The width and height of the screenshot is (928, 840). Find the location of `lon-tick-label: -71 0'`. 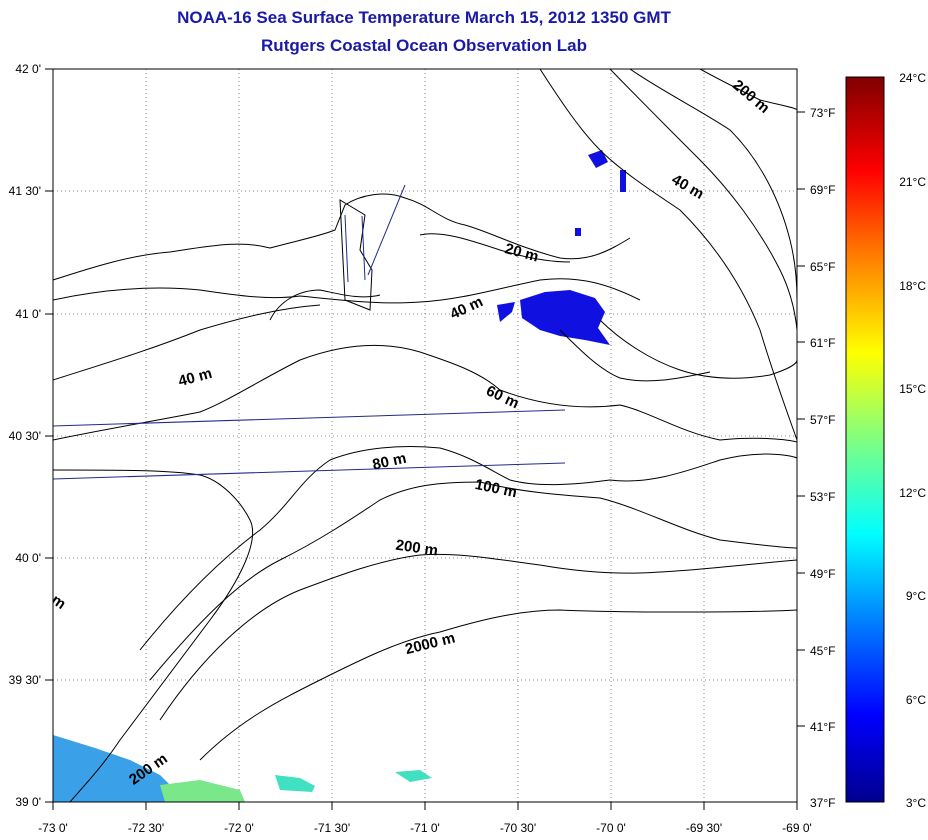

lon-tick-label: -71 0' is located at coordinates (425, 828).